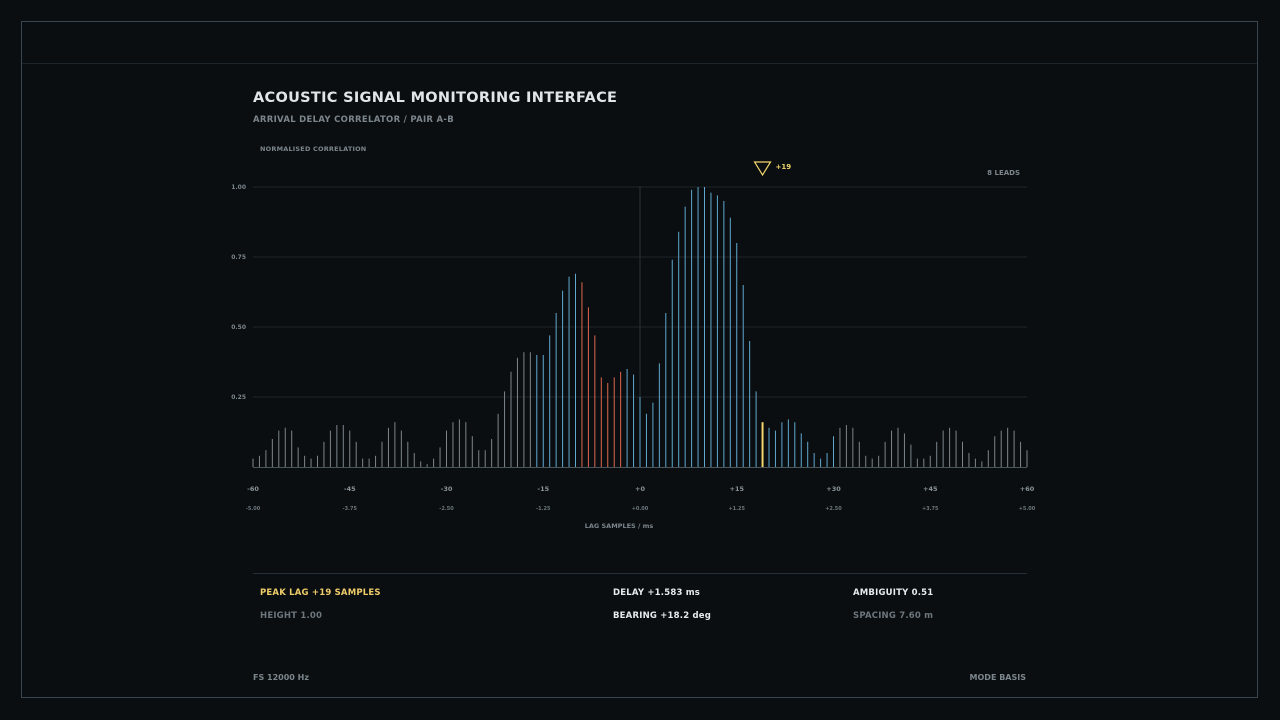  I want to click on x-tick-label: +15, so click(737, 489).